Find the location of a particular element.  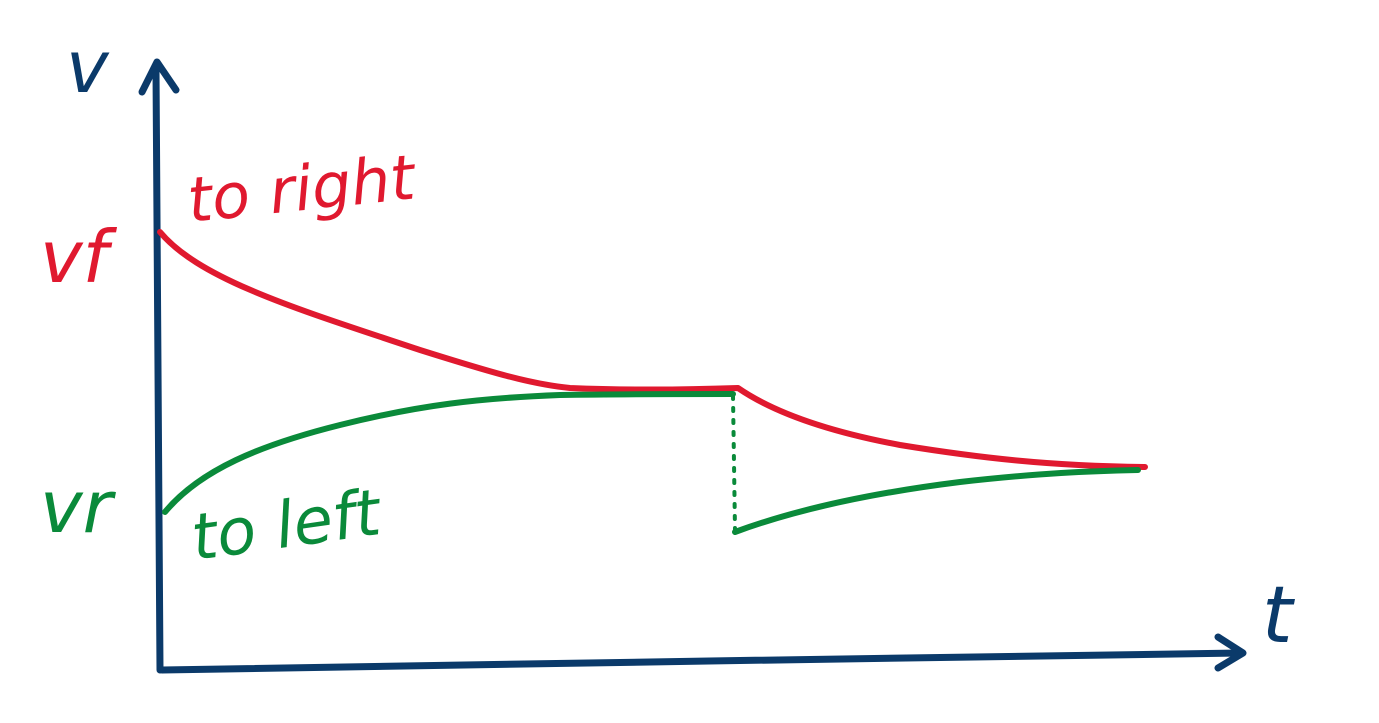

x-axis-arrowhead is located at coordinates (1230, 652).